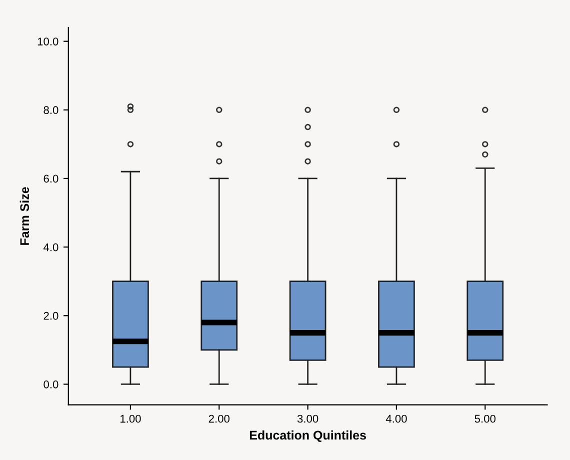  I want to click on y-tick-label: 4.0, so click(50, 247).